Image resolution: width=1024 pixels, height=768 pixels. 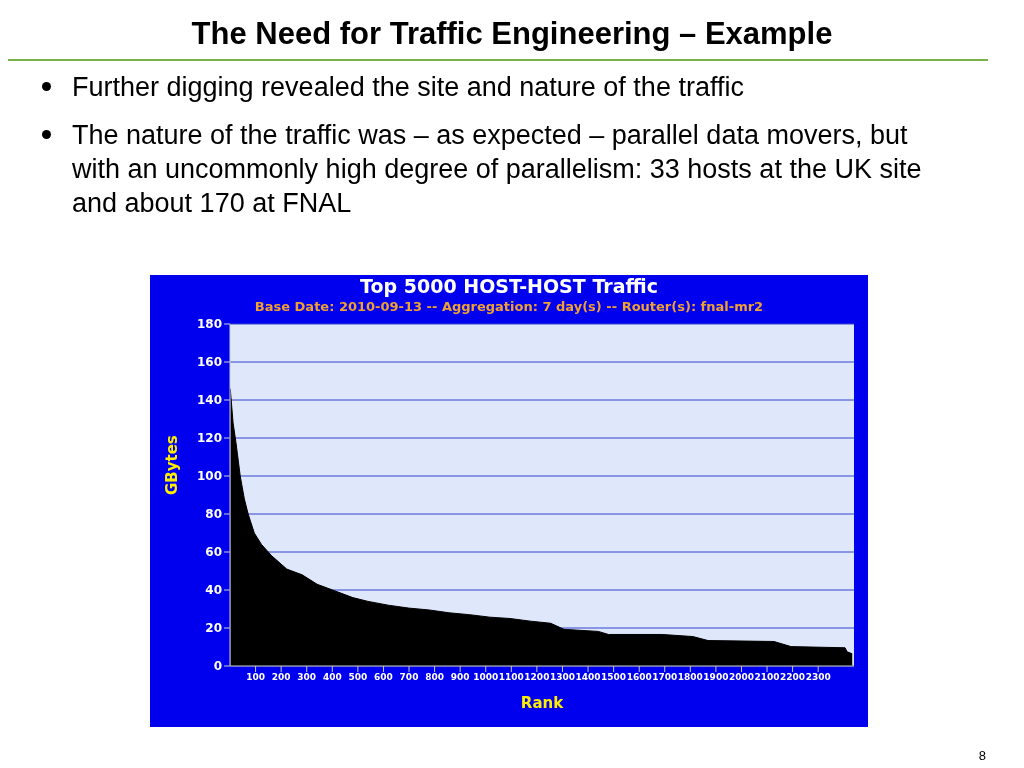 I want to click on x-tick-label: 2100, so click(x=767, y=677).